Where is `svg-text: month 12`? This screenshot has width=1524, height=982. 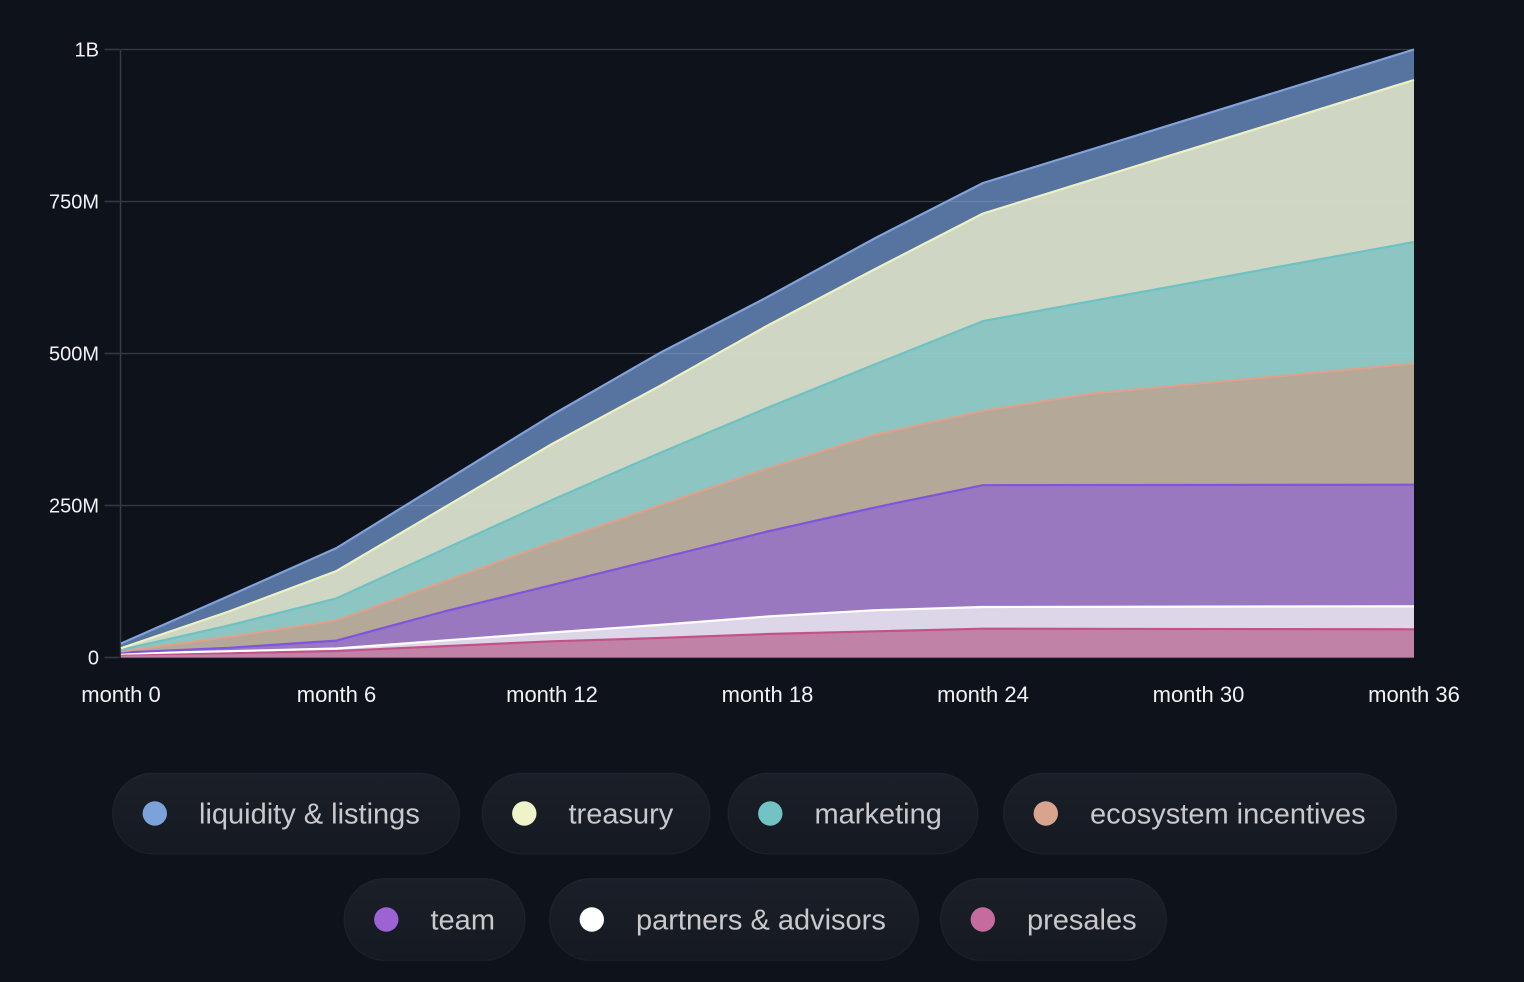 svg-text: month 12 is located at coordinates (552, 694).